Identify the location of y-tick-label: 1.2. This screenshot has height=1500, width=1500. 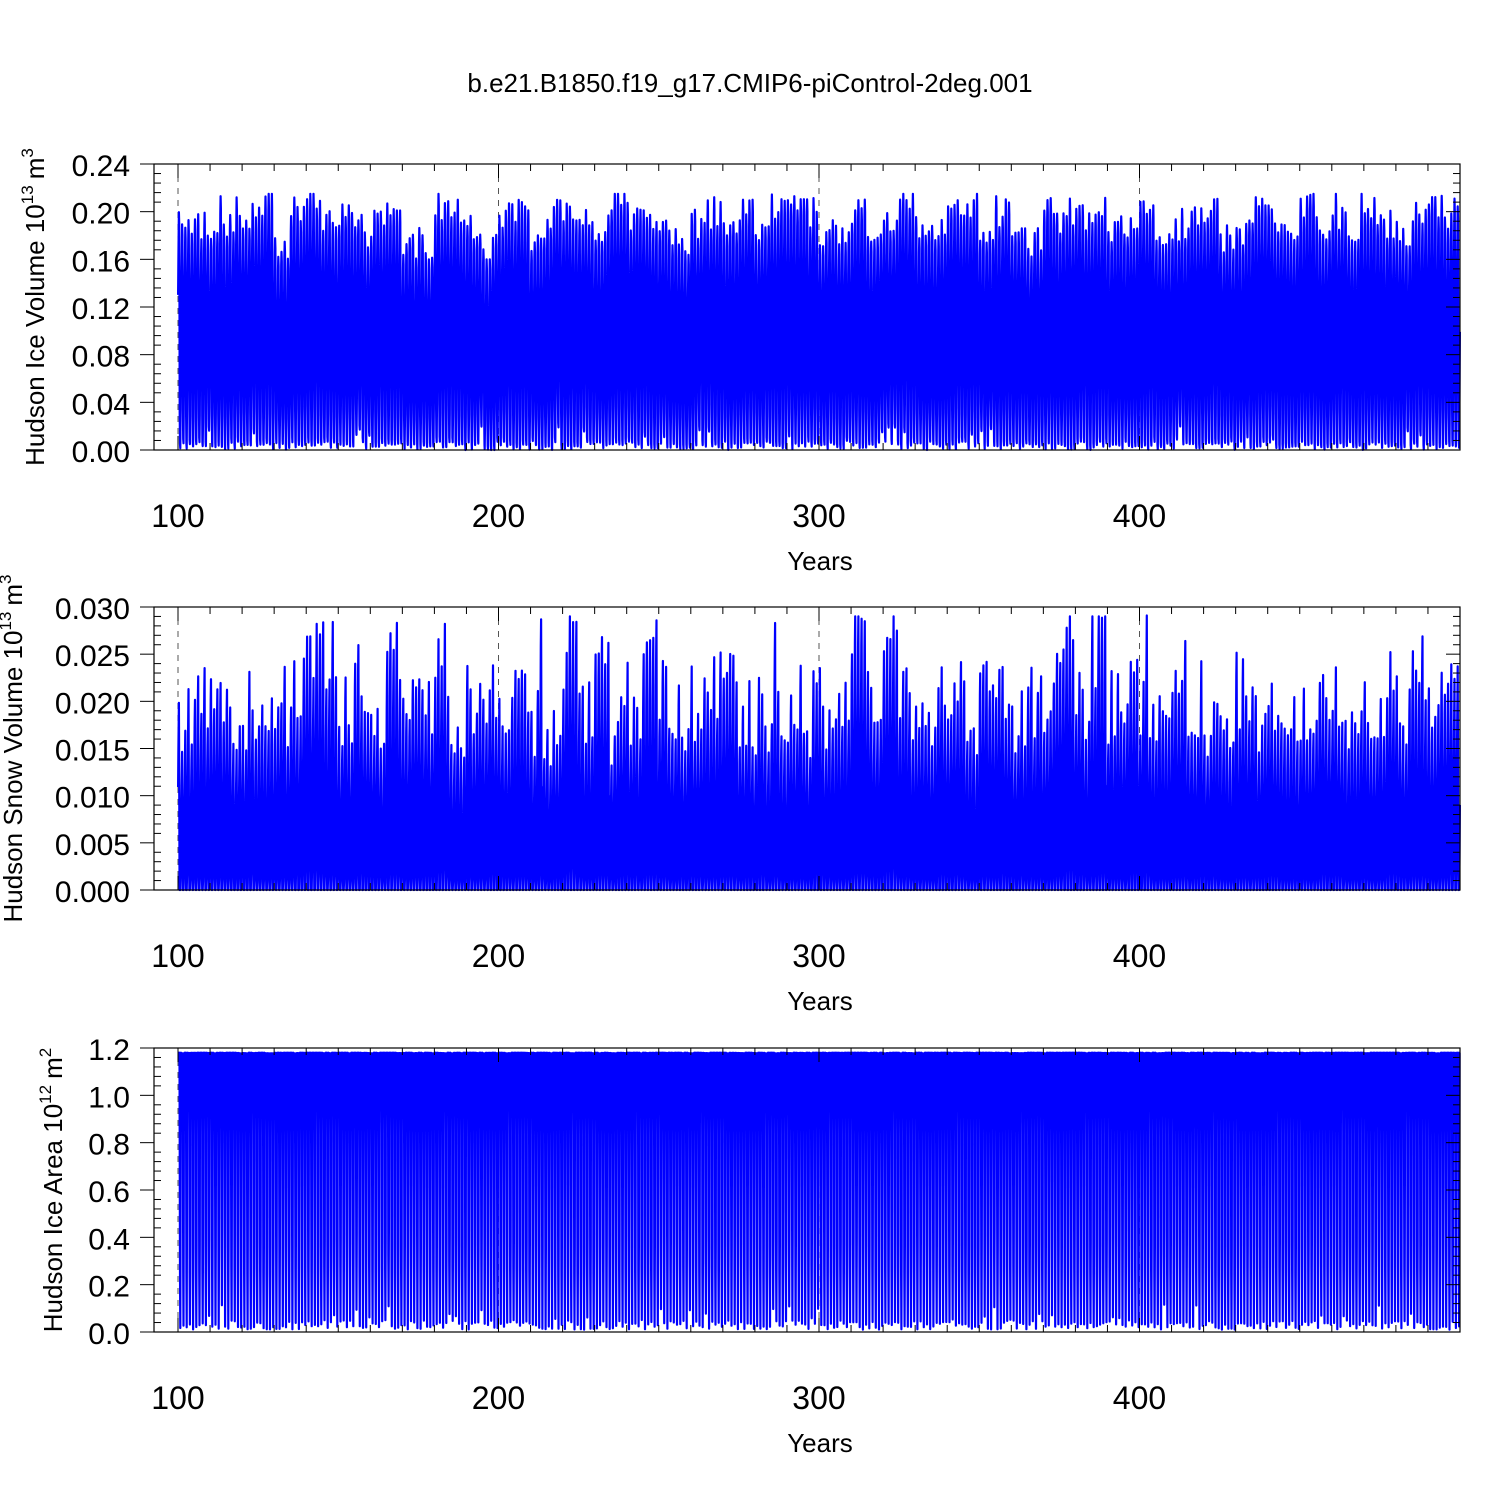
(109, 1050).